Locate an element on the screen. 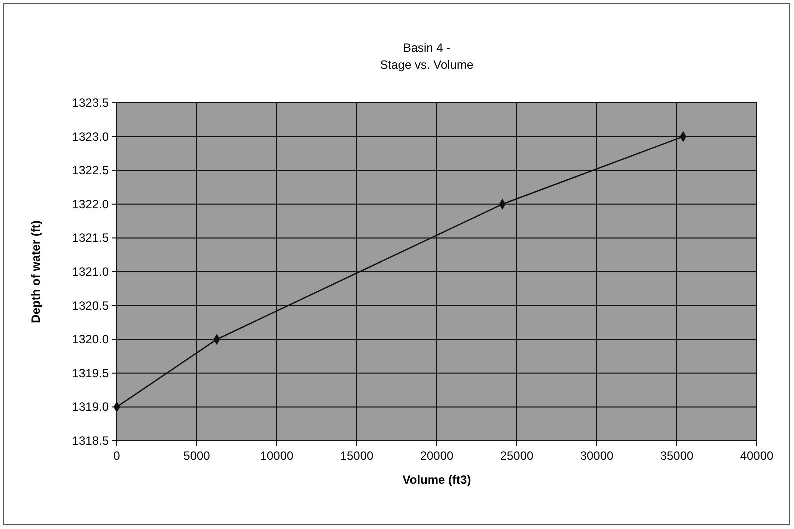 This screenshot has height=529, width=794. y-tick-label: 1320.0 is located at coordinates (91, 339).